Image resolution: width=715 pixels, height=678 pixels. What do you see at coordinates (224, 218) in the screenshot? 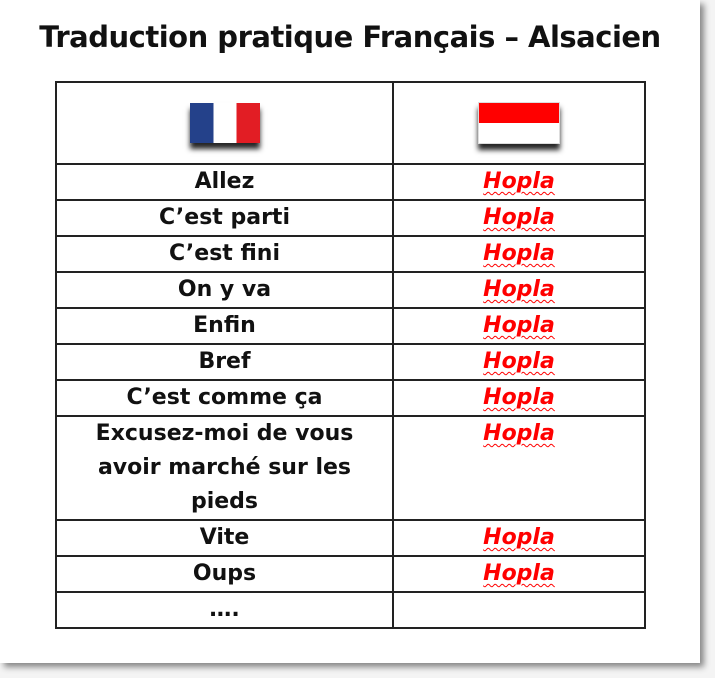
I see `french-cell: C’est parti` at bounding box center [224, 218].